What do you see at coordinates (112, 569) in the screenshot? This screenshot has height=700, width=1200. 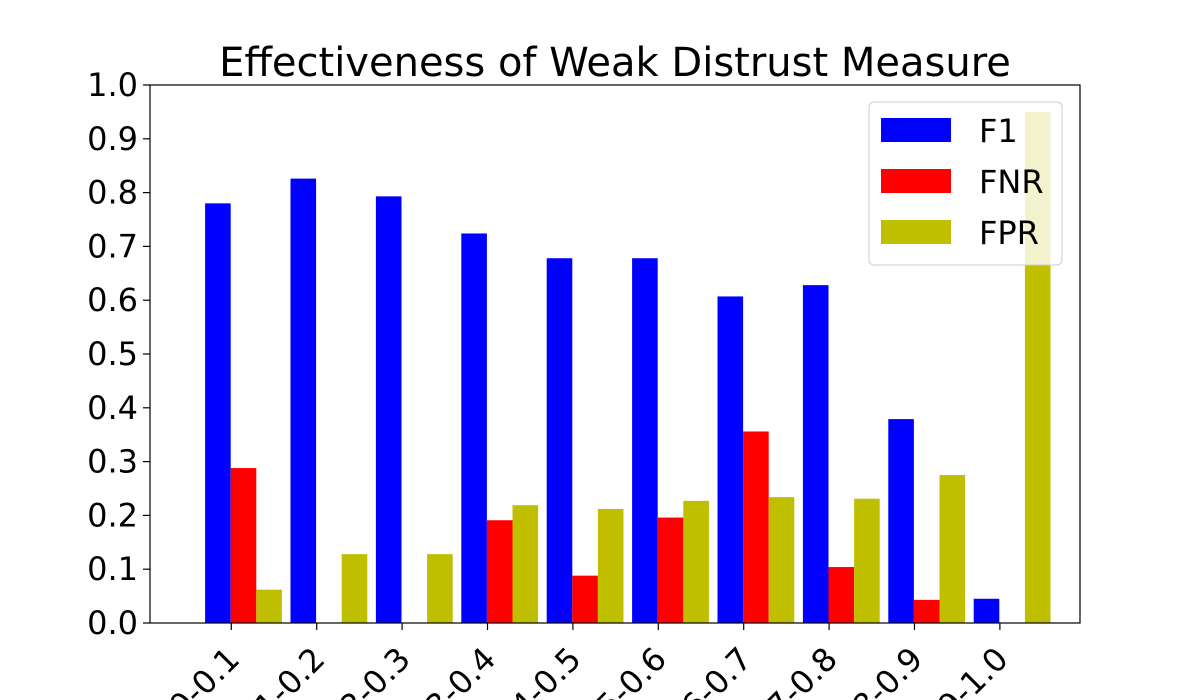 I see `y-tick-label: 0.1` at bounding box center [112, 569].